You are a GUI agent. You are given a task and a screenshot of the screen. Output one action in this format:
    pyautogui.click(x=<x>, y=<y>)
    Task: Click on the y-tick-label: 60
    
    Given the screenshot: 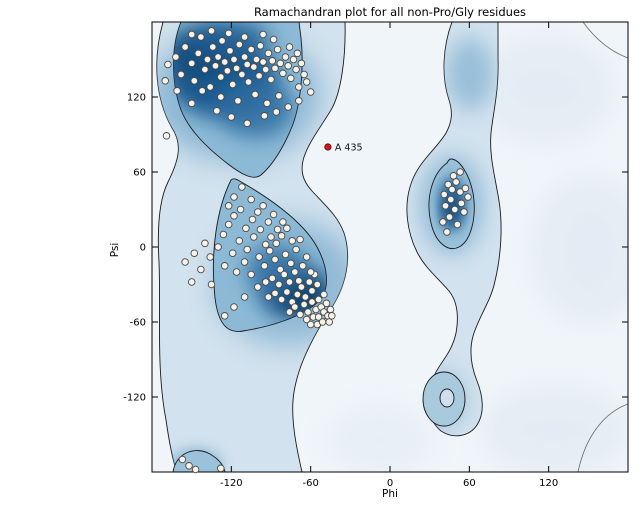 What is the action you would take?
    pyautogui.click(x=139, y=173)
    